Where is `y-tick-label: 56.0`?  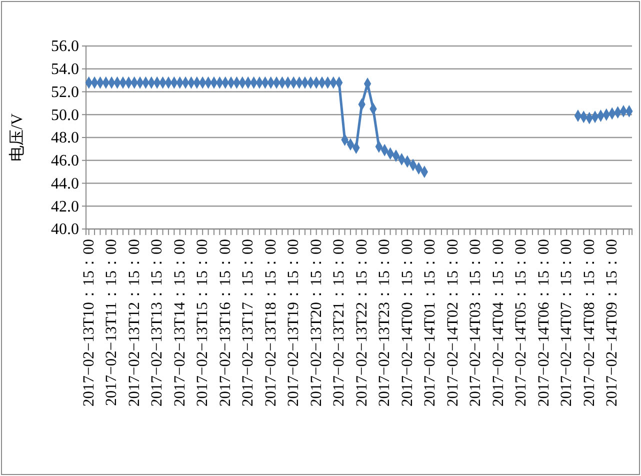
y-tick-label: 56.0 is located at coordinates (65, 47).